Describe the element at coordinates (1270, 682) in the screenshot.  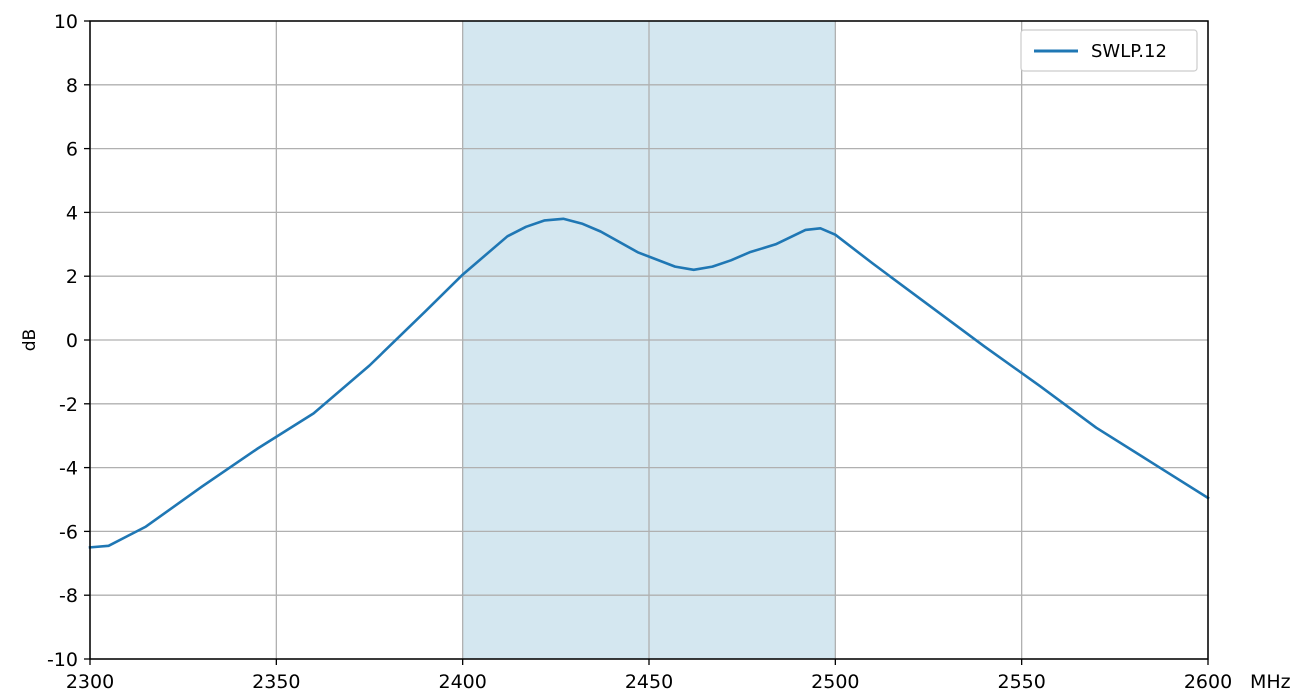
I see `x-axis-unit-label: MHz` at that location.